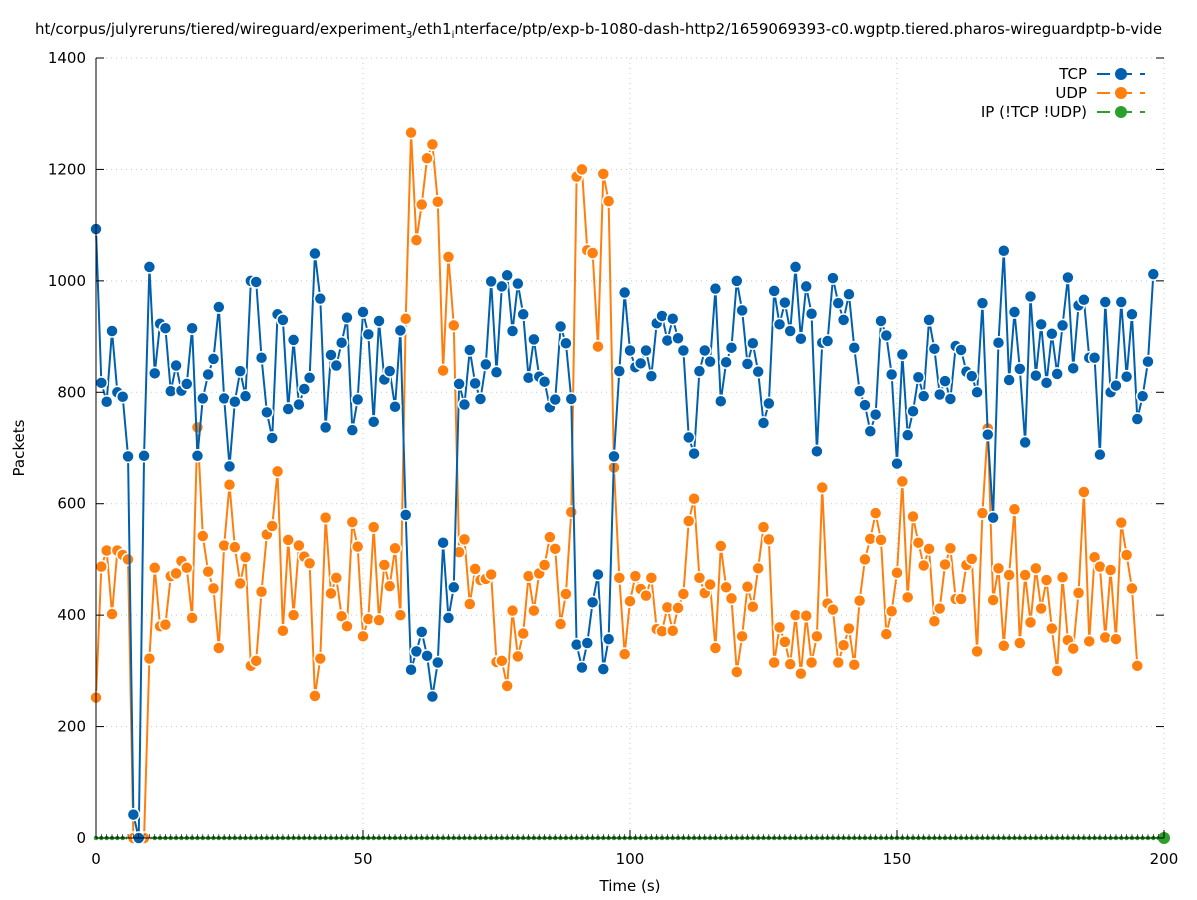 Image resolution: width=1197 pixels, height=900 pixels. What do you see at coordinates (71, 727) in the screenshot?
I see `y-tick-label: 200` at bounding box center [71, 727].